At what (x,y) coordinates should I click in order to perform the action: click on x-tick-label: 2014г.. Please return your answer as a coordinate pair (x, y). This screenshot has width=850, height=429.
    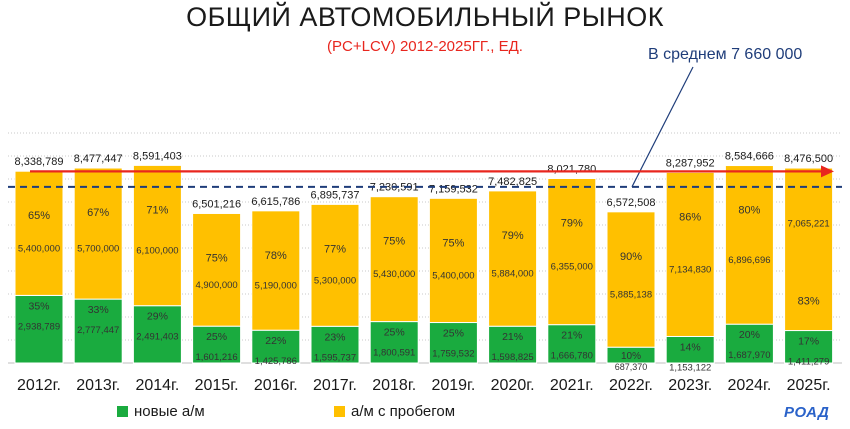
    Looking at the image, I should click on (157, 385).